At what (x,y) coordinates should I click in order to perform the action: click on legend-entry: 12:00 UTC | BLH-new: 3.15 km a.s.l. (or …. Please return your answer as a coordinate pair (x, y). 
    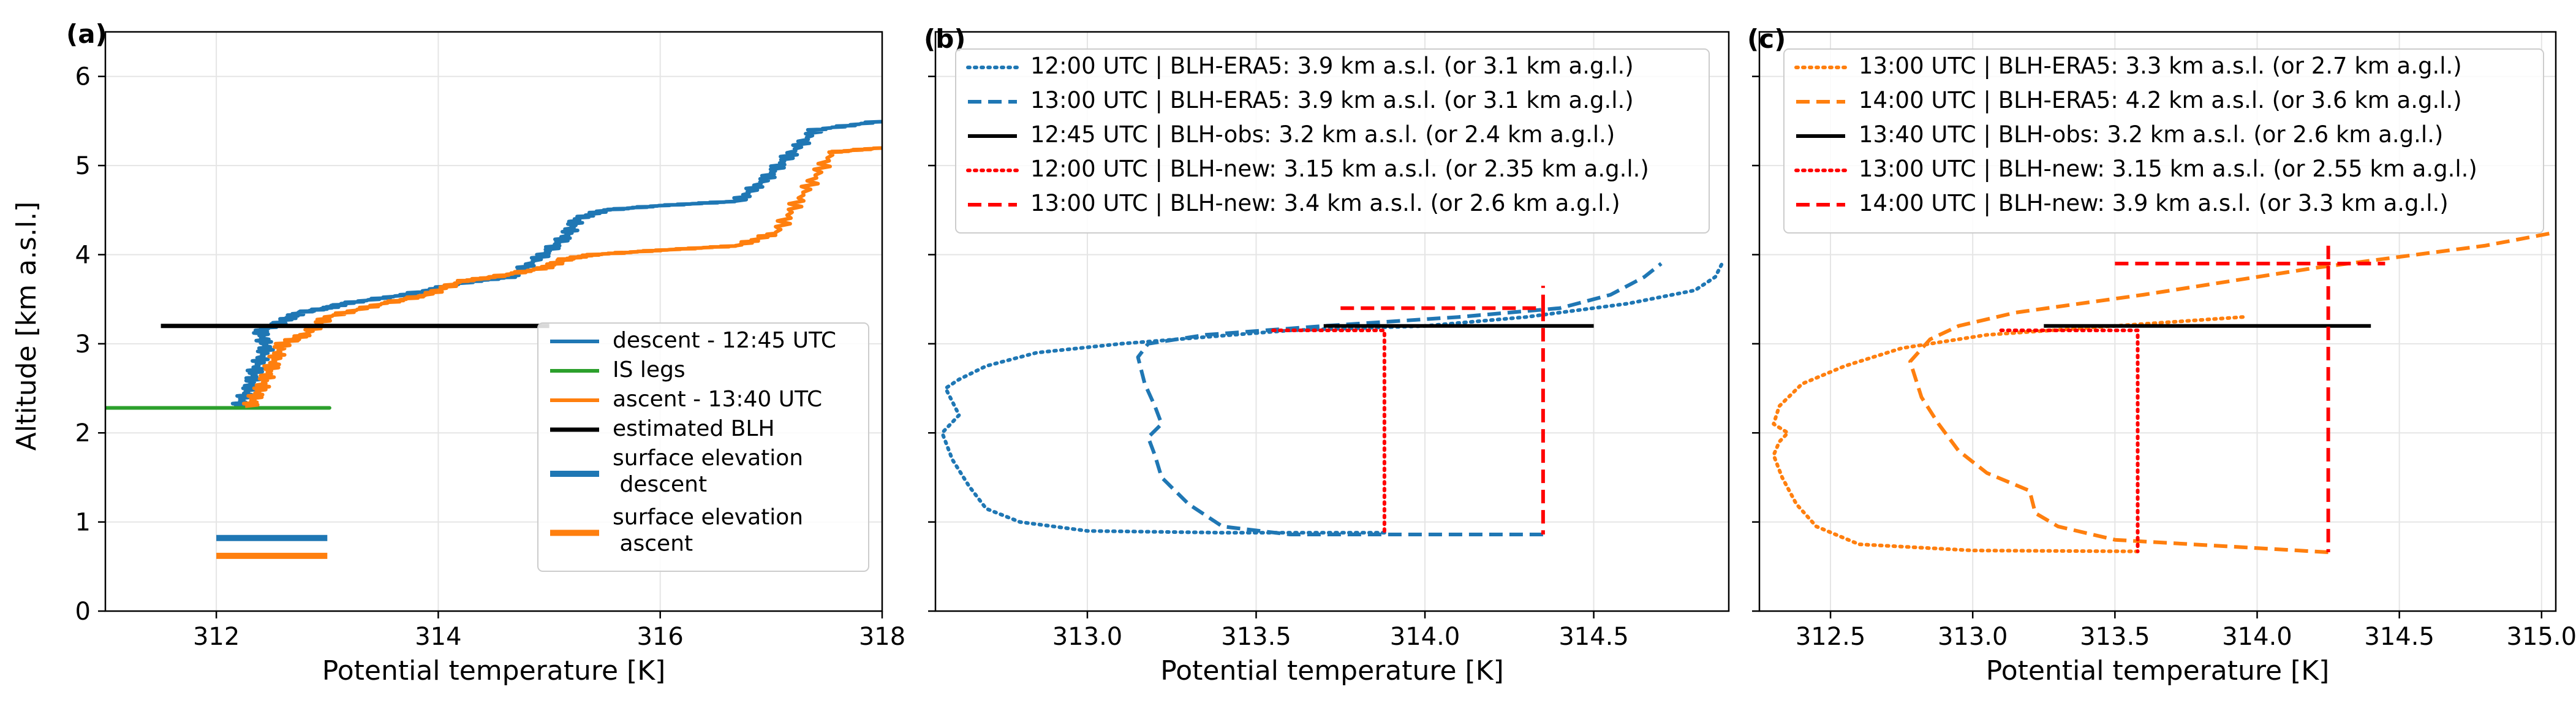
    Looking at the image, I should click on (1339, 169).